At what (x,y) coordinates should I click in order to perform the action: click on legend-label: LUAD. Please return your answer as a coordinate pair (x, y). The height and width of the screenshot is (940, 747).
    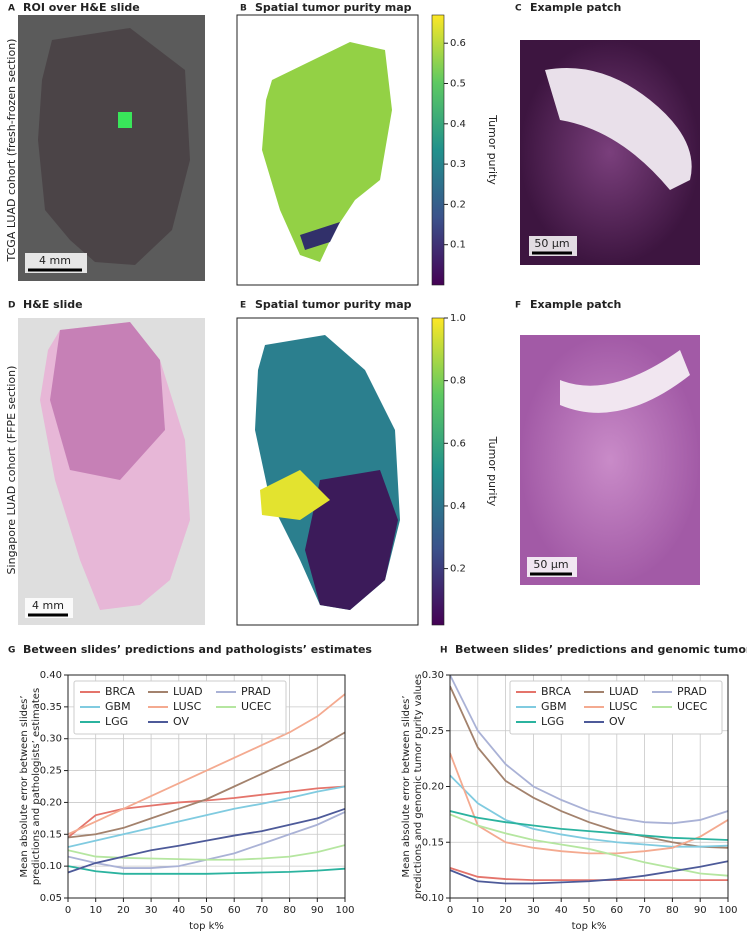
    Looking at the image, I should click on (188, 691).